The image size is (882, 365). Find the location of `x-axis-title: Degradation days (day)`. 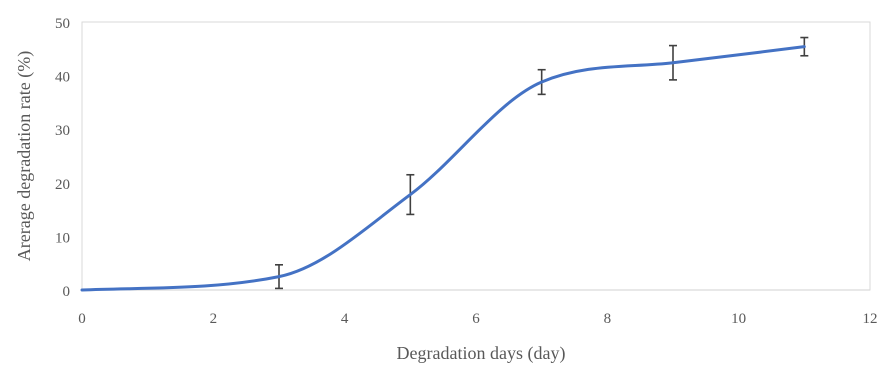

x-axis-title: Degradation days (day) is located at coordinates (481, 353).